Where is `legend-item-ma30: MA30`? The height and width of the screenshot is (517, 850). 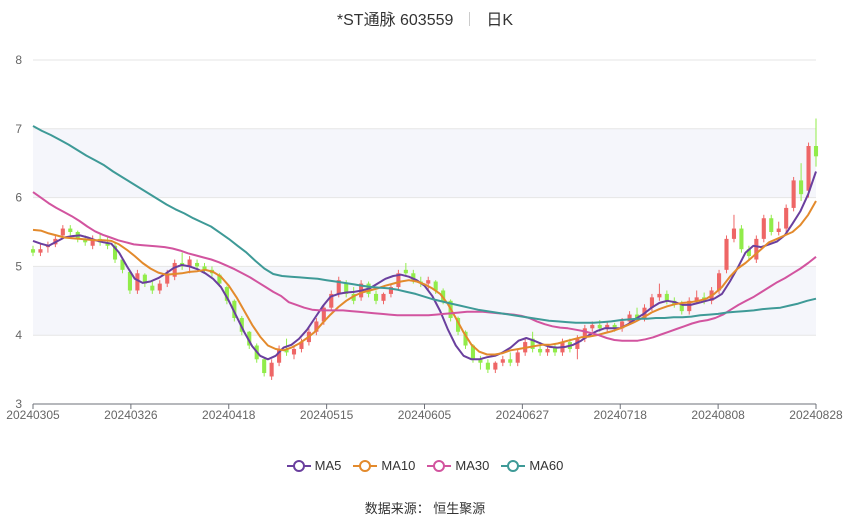 legend-item-ma30: MA30 is located at coordinates (458, 465).